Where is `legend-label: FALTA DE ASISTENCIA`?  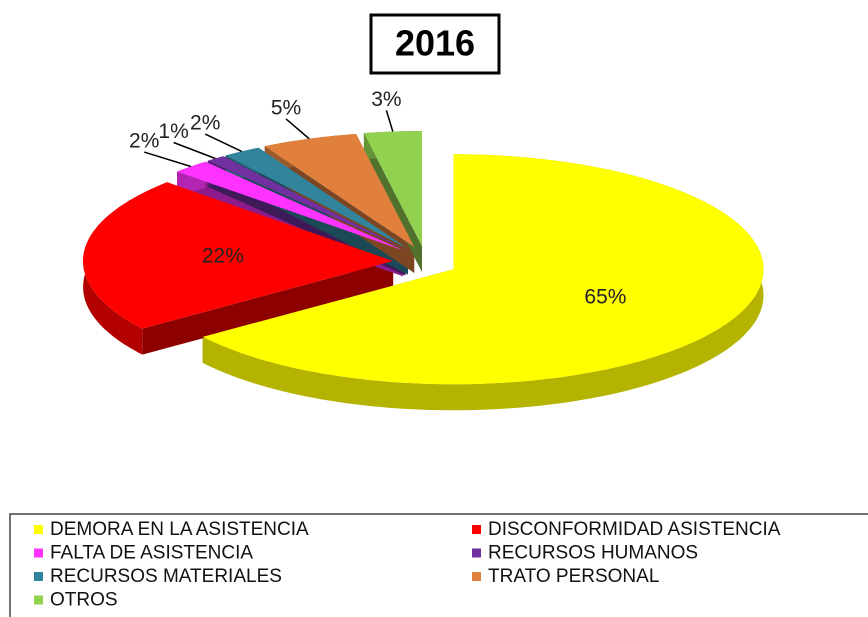 legend-label: FALTA DE ASISTENCIA is located at coordinates (151, 553).